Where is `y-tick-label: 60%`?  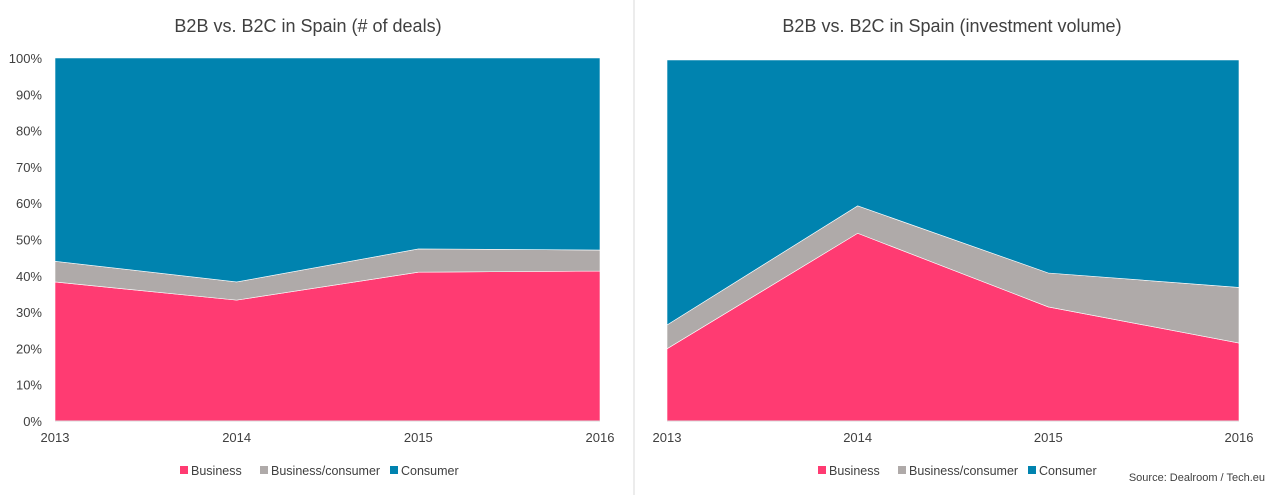
y-tick-label: 60% is located at coordinates (29, 203).